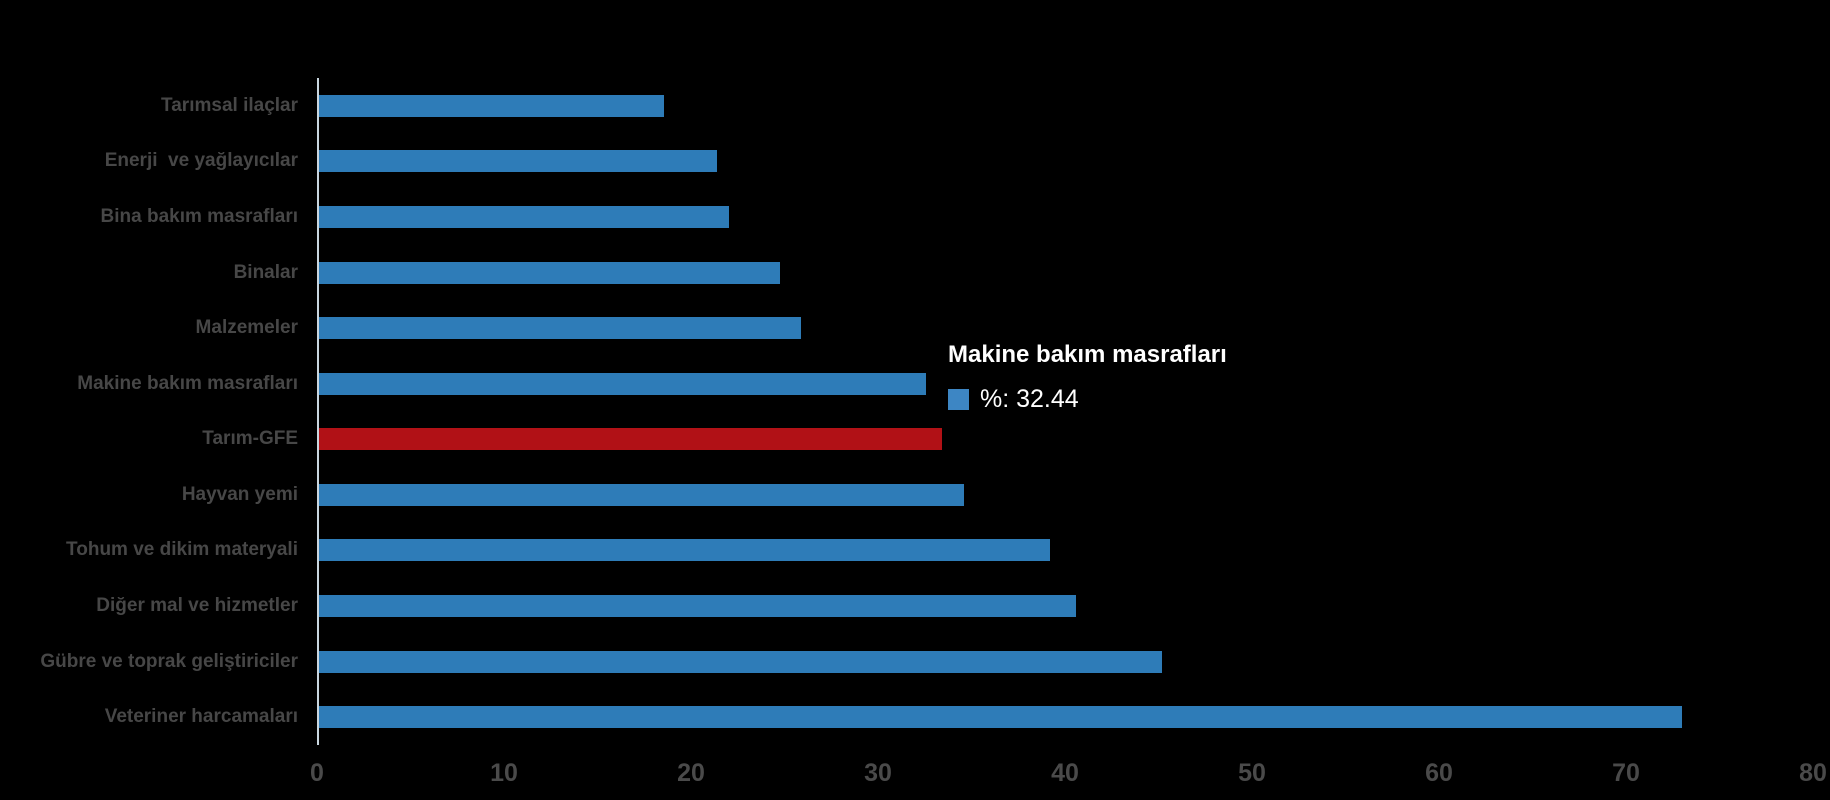  I want to click on category-label: Tohum ve dikim materyali, so click(182, 550).